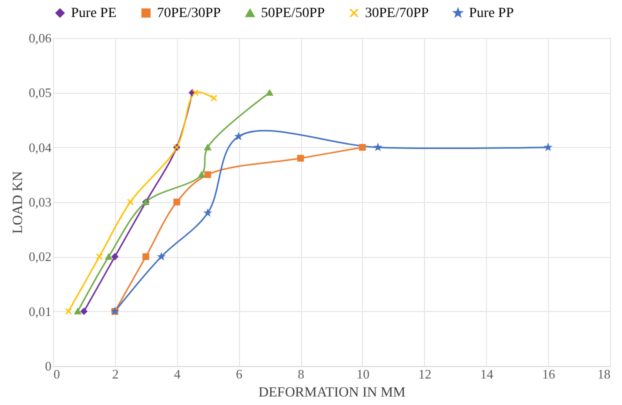 Image resolution: width=622 pixels, height=405 pixels. What do you see at coordinates (189, 13) in the screenshot?
I see `legend-label: 70PE/30PP` at bounding box center [189, 13].